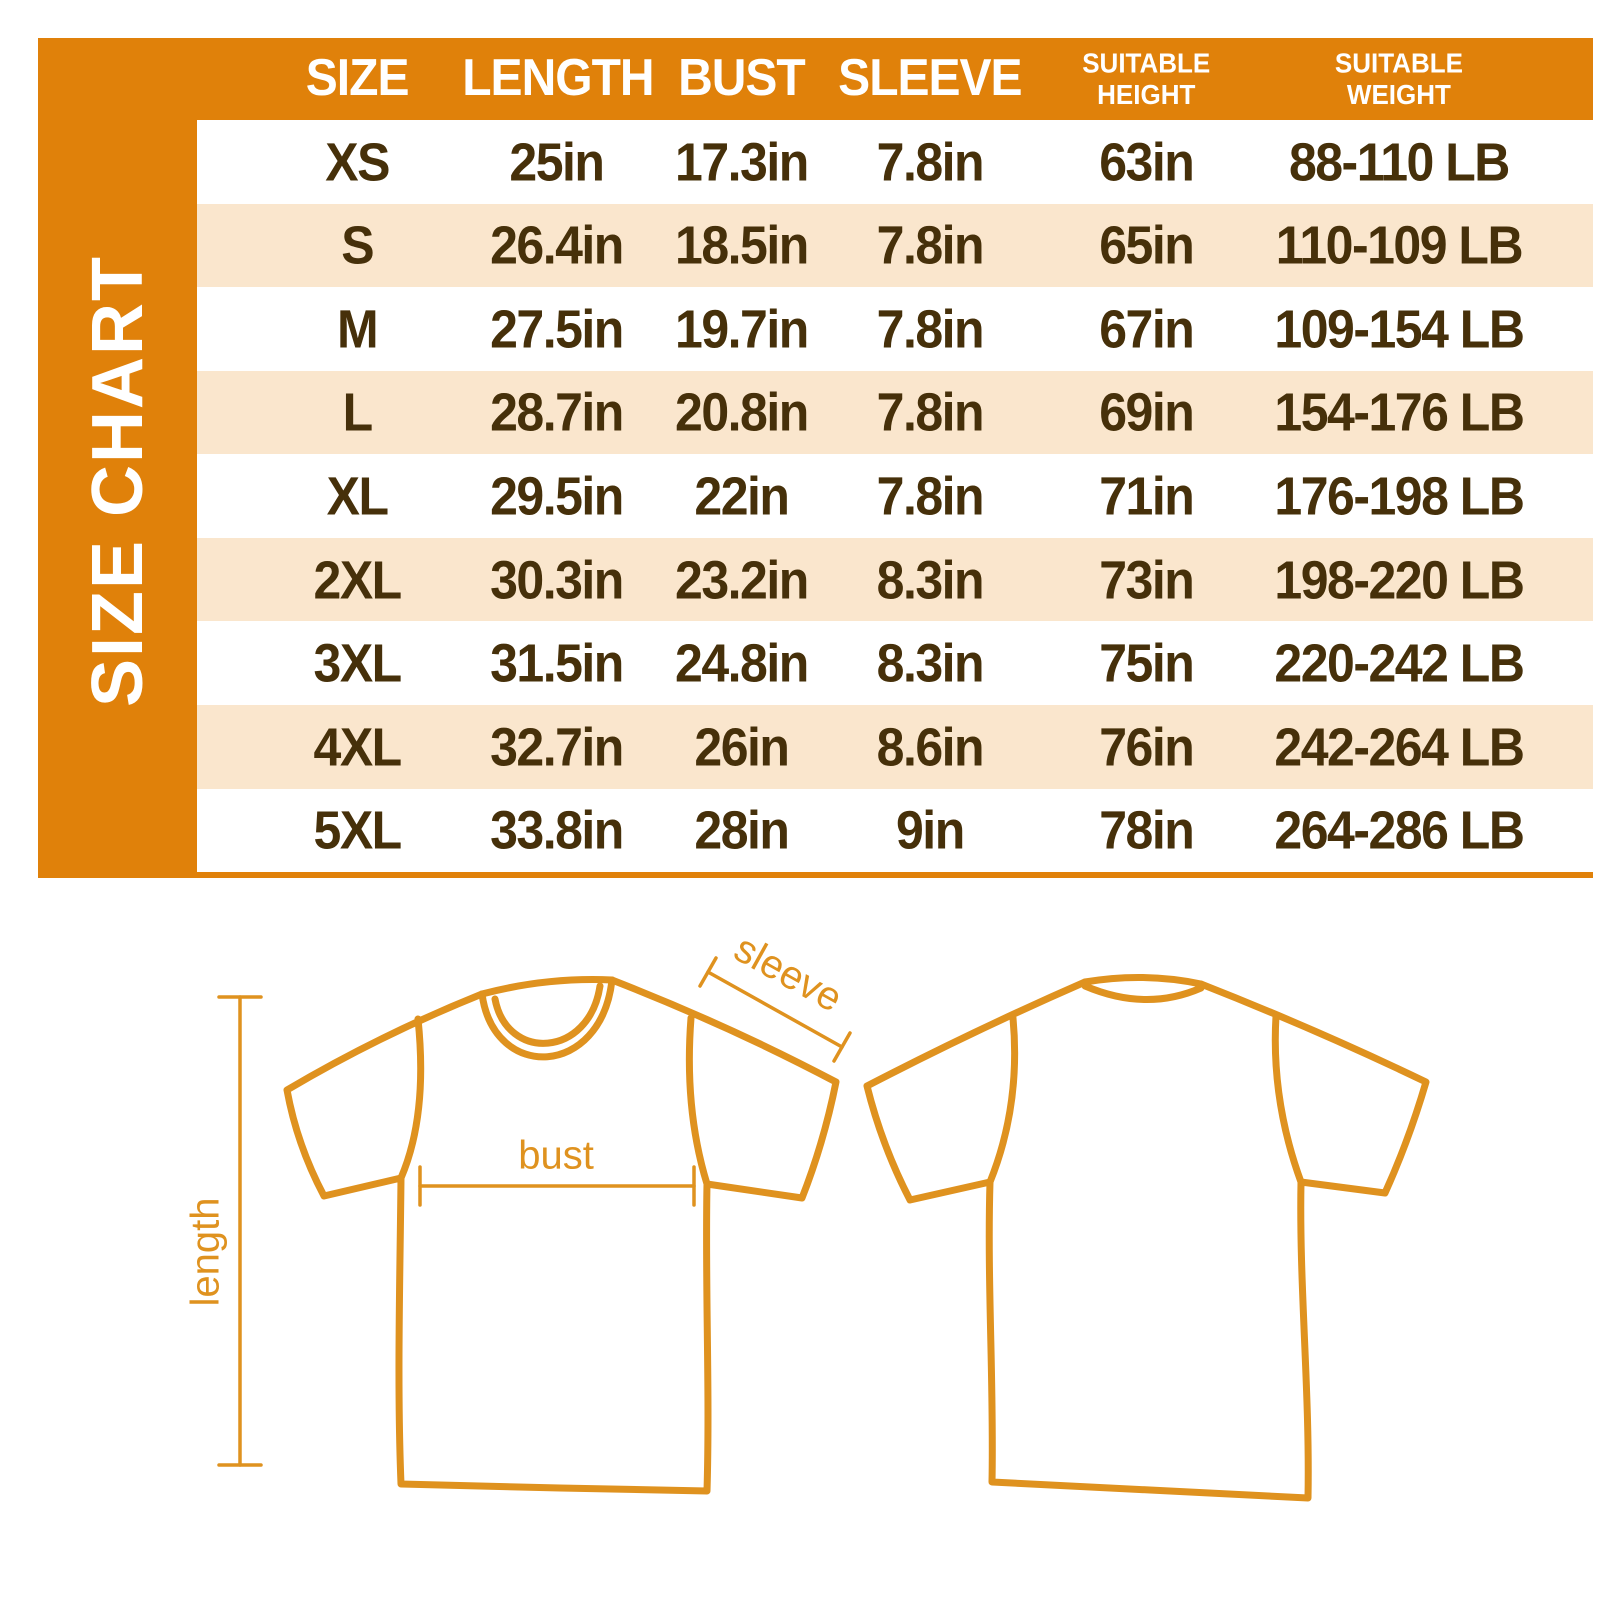 The image size is (1600, 1600). Describe the element at coordinates (742, 496) in the screenshot. I see `cell-bust: 22in` at that location.